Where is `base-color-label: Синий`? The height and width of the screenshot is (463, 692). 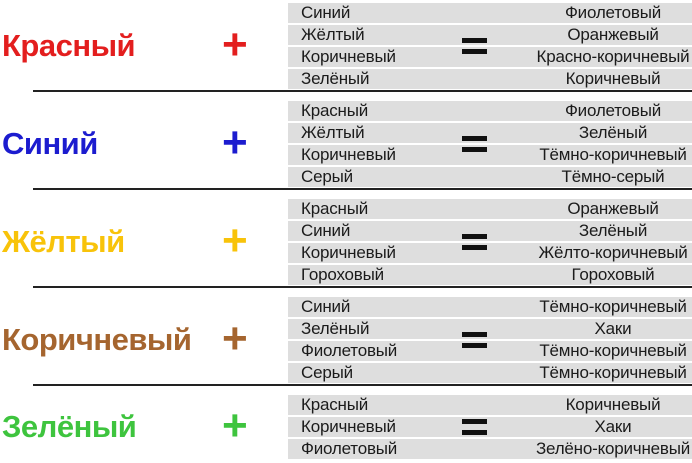
base-color-label: Синий is located at coordinates (50, 143).